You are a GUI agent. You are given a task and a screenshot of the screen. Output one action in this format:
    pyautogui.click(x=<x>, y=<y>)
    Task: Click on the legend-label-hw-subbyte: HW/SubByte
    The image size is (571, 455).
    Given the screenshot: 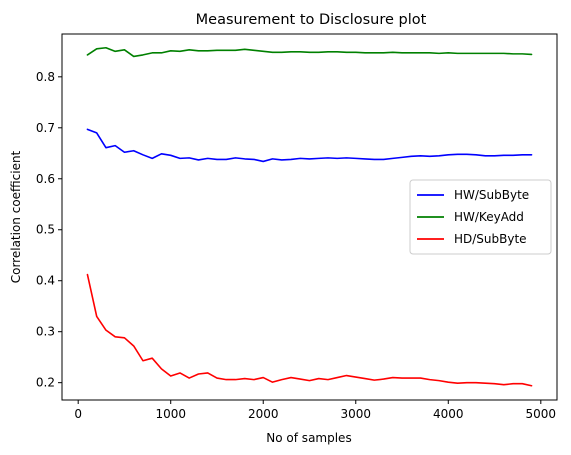 What is the action you would take?
    pyautogui.click(x=491, y=195)
    